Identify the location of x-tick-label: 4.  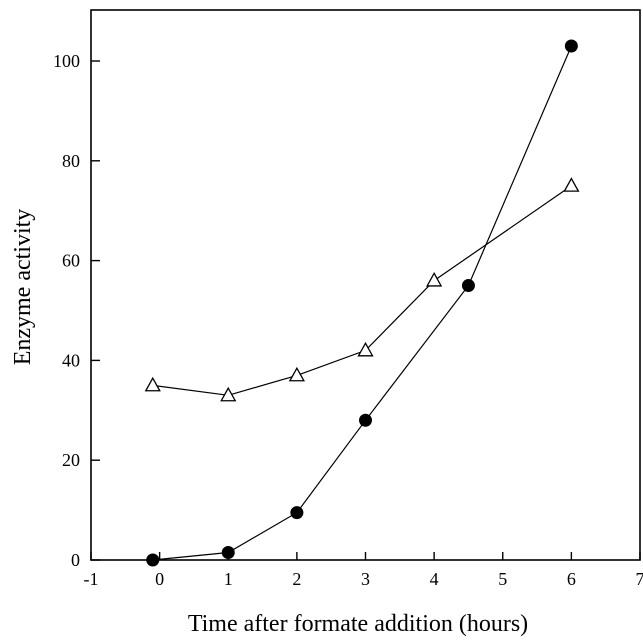
(434, 579).